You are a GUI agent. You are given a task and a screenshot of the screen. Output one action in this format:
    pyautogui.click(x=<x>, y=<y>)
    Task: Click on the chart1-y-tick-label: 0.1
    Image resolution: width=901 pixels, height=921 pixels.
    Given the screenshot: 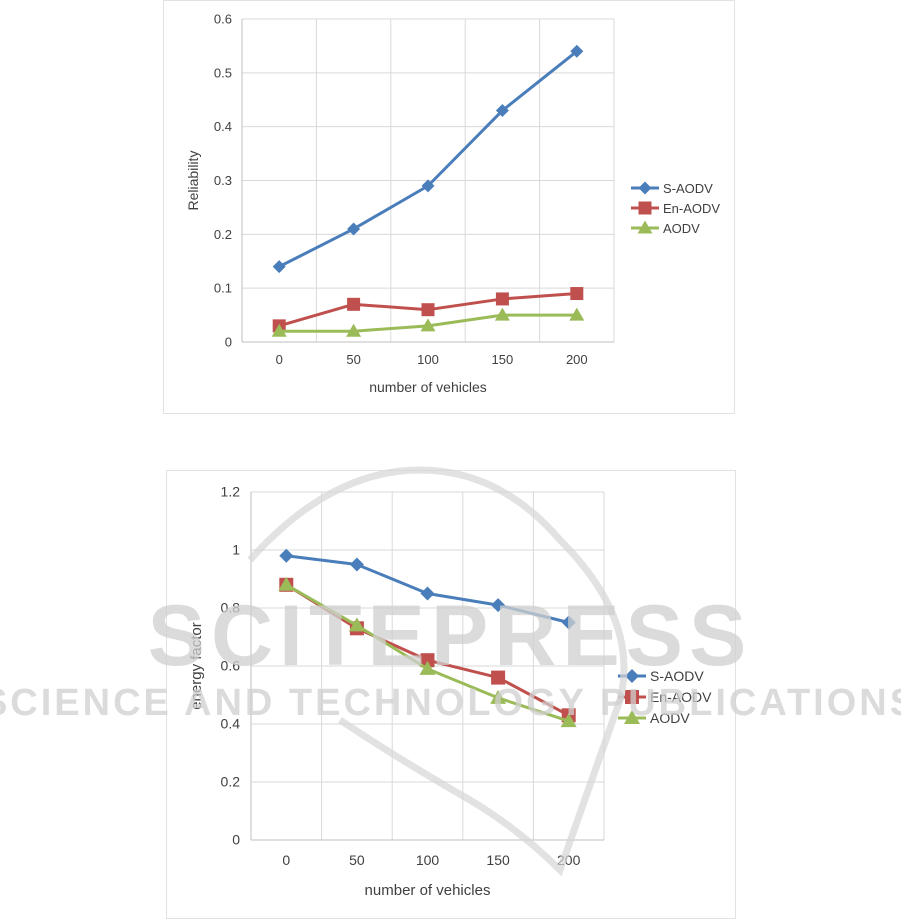 What is the action you would take?
    pyautogui.click(x=223, y=288)
    